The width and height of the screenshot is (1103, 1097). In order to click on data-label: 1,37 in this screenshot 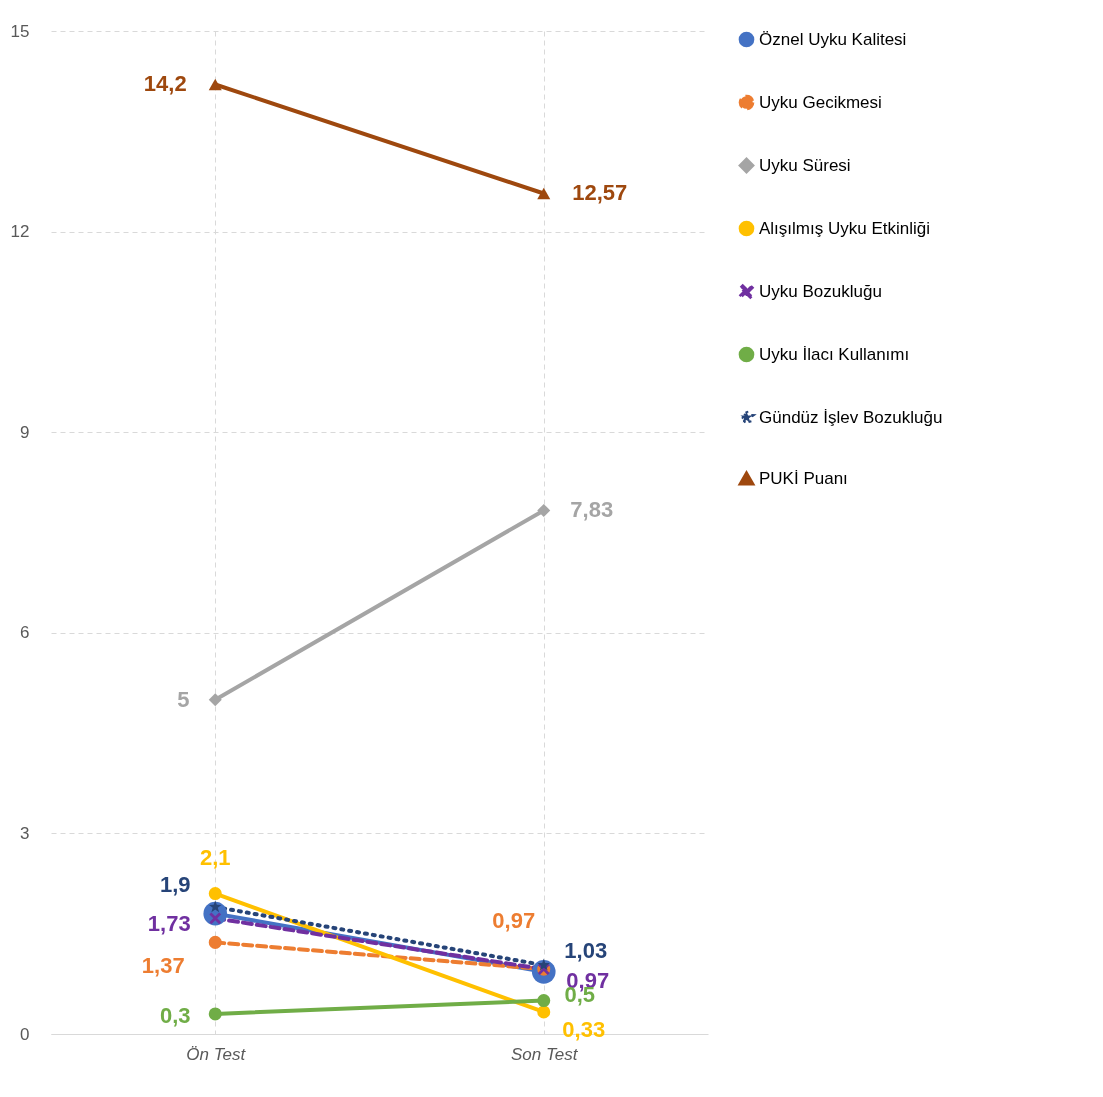, I will do `click(163, 966)`.